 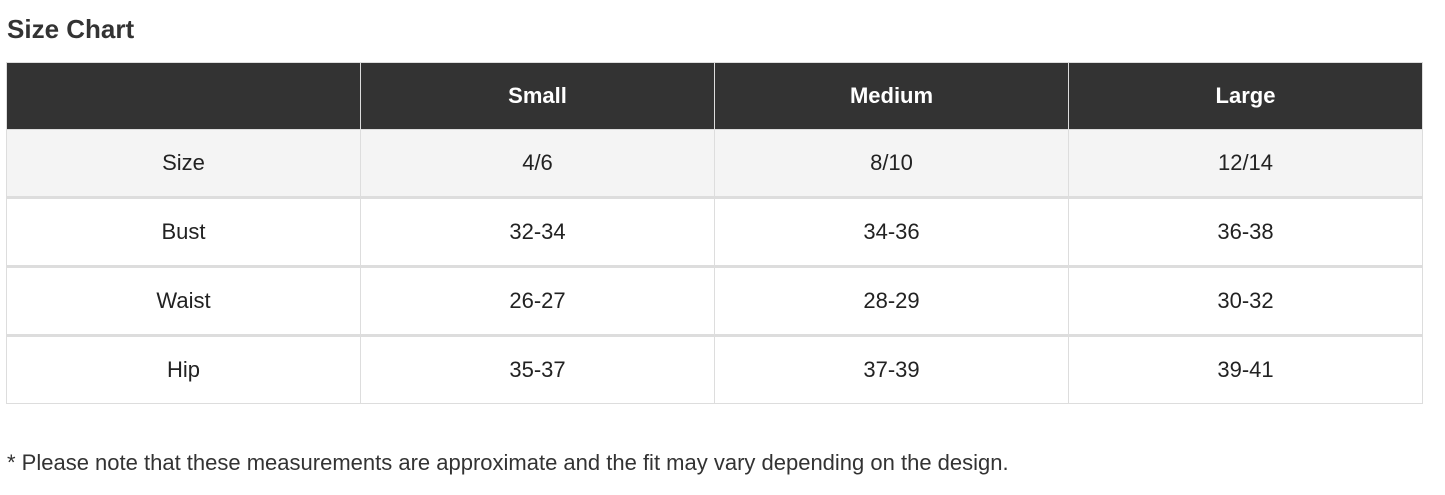 I want to click on table-cell: 36-38, so click(x=1245, y=232).